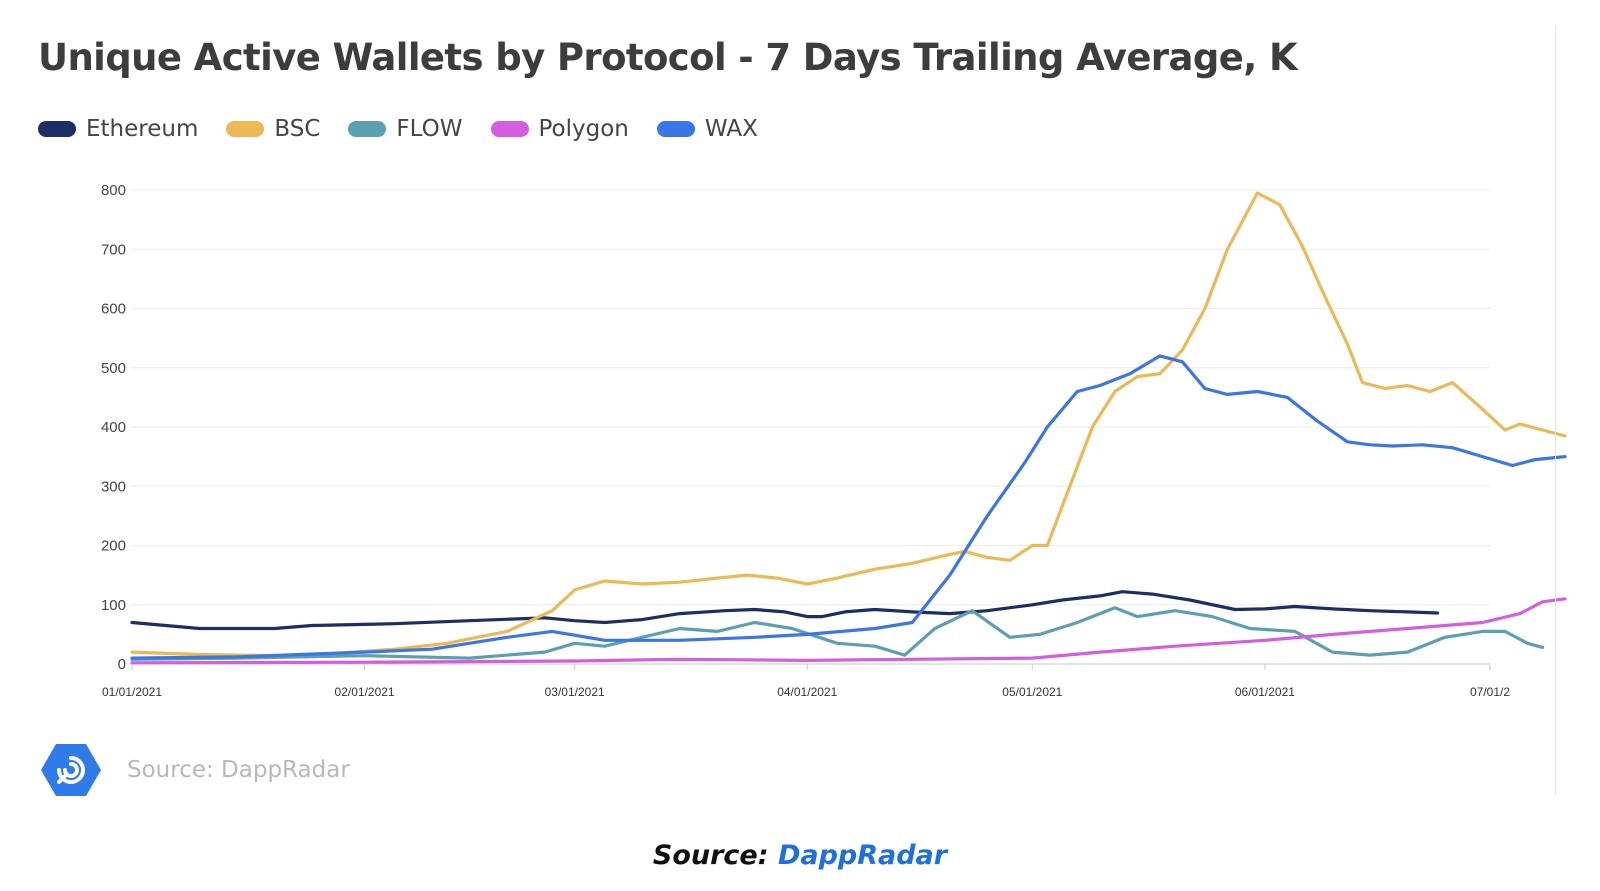 The image size is (1600, 891). Describe the element at coordinates (575, 692) in the screenshot. I see `x-tick-label: 03/01/2021` at that location.